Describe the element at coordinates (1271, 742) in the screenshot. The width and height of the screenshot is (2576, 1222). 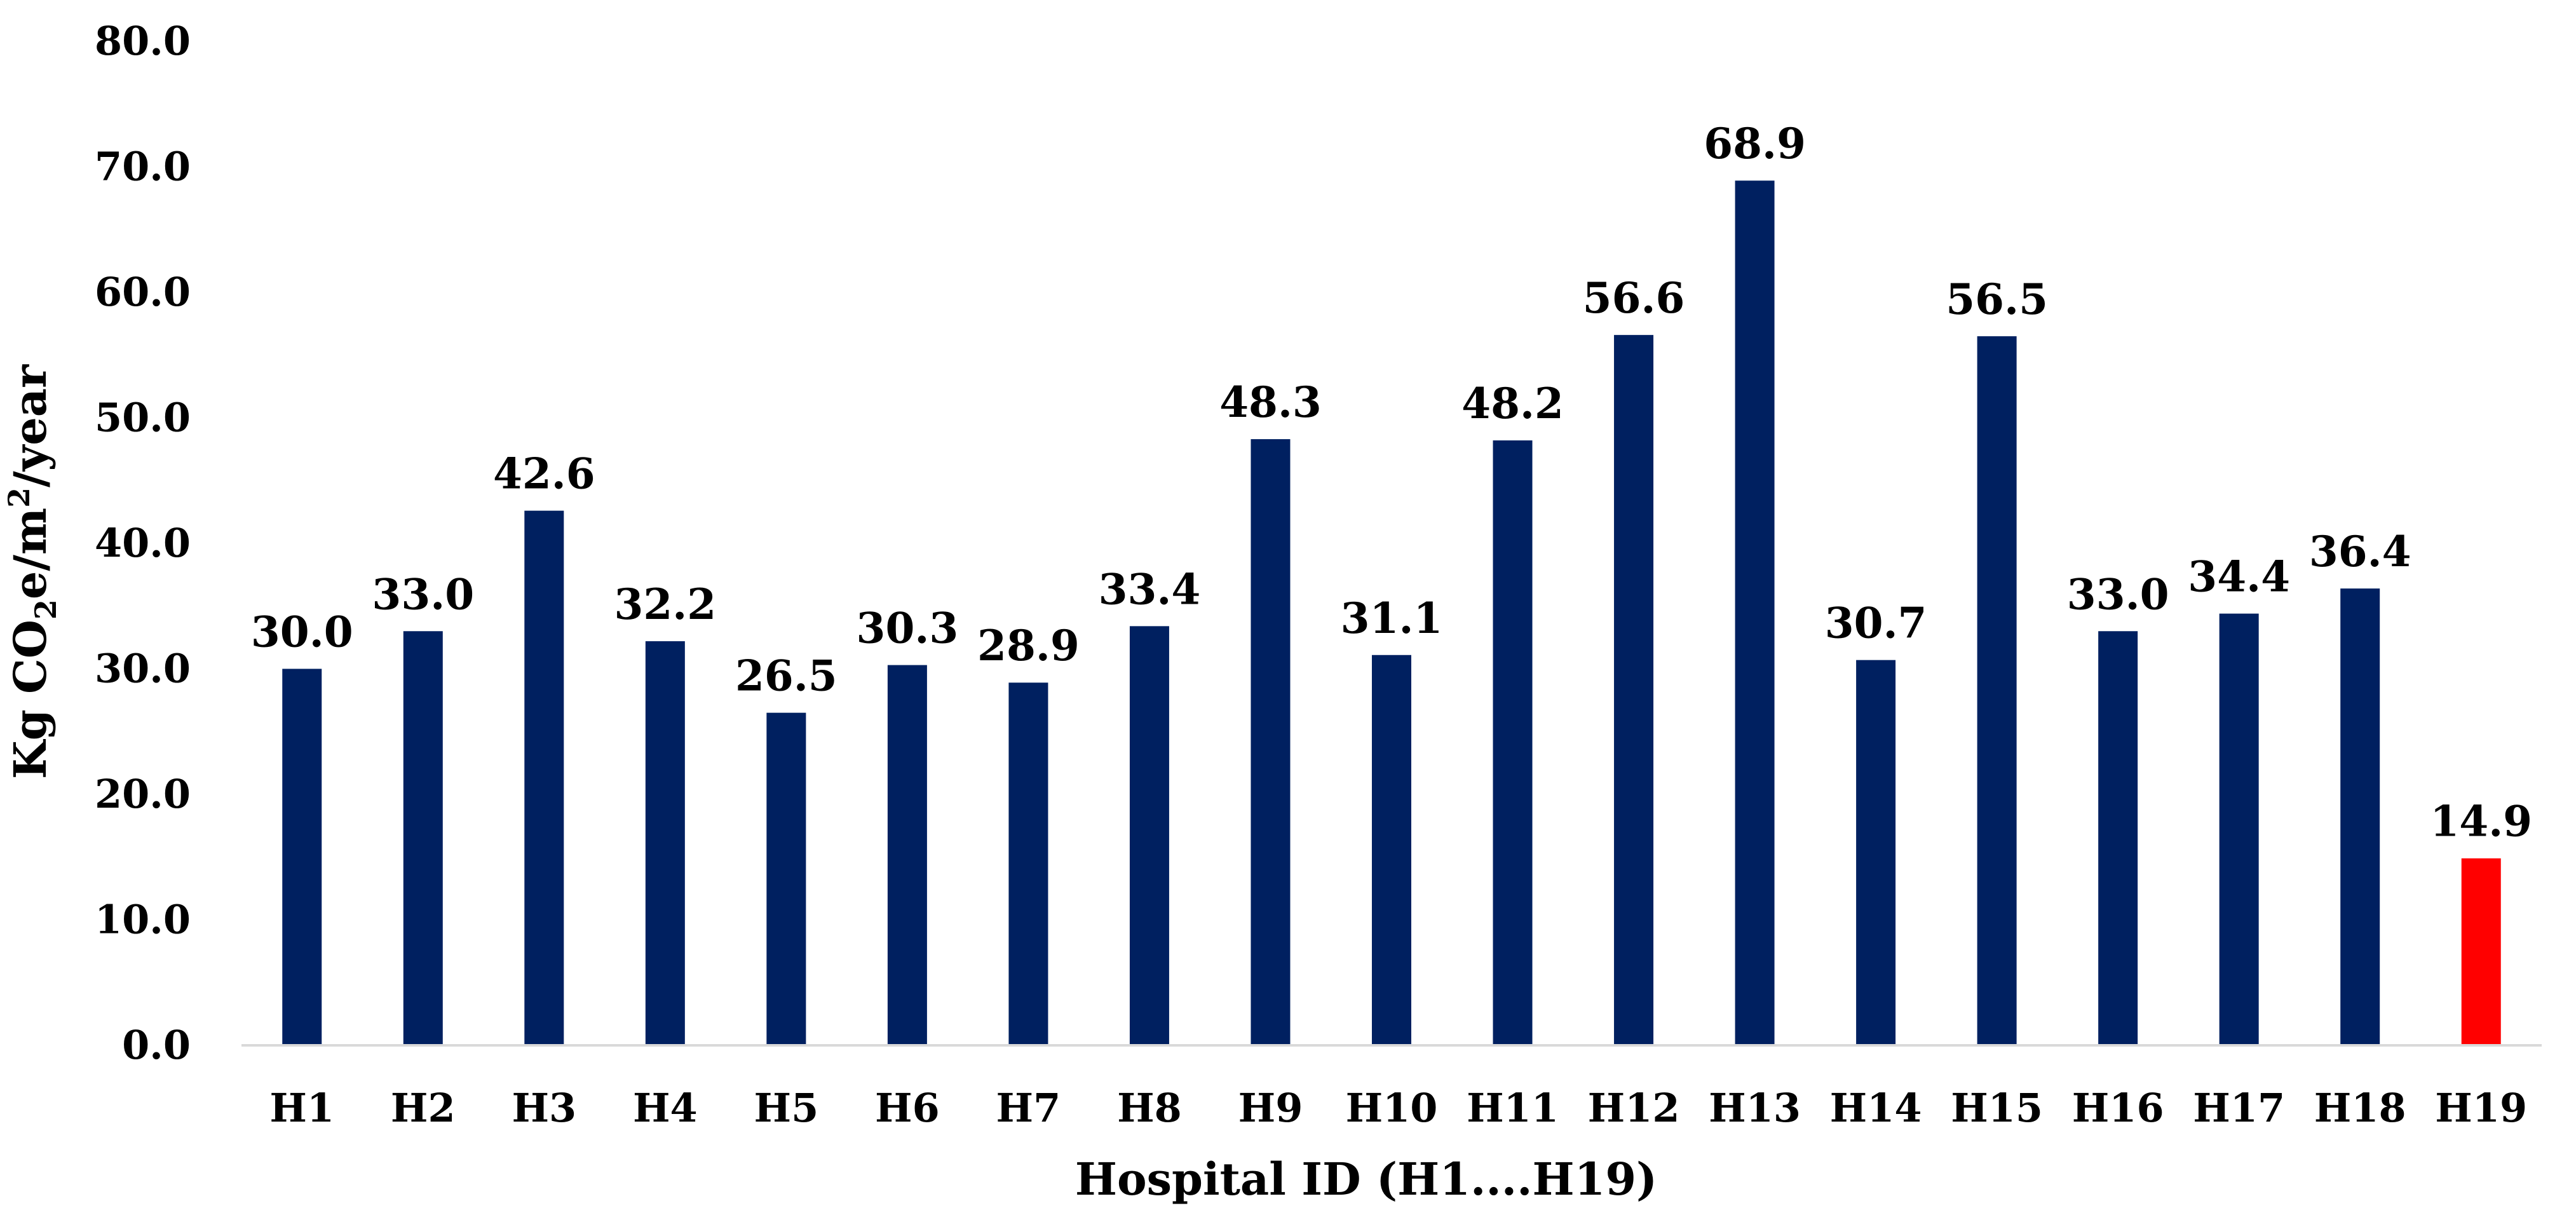
I see `bar-h9` at that location.